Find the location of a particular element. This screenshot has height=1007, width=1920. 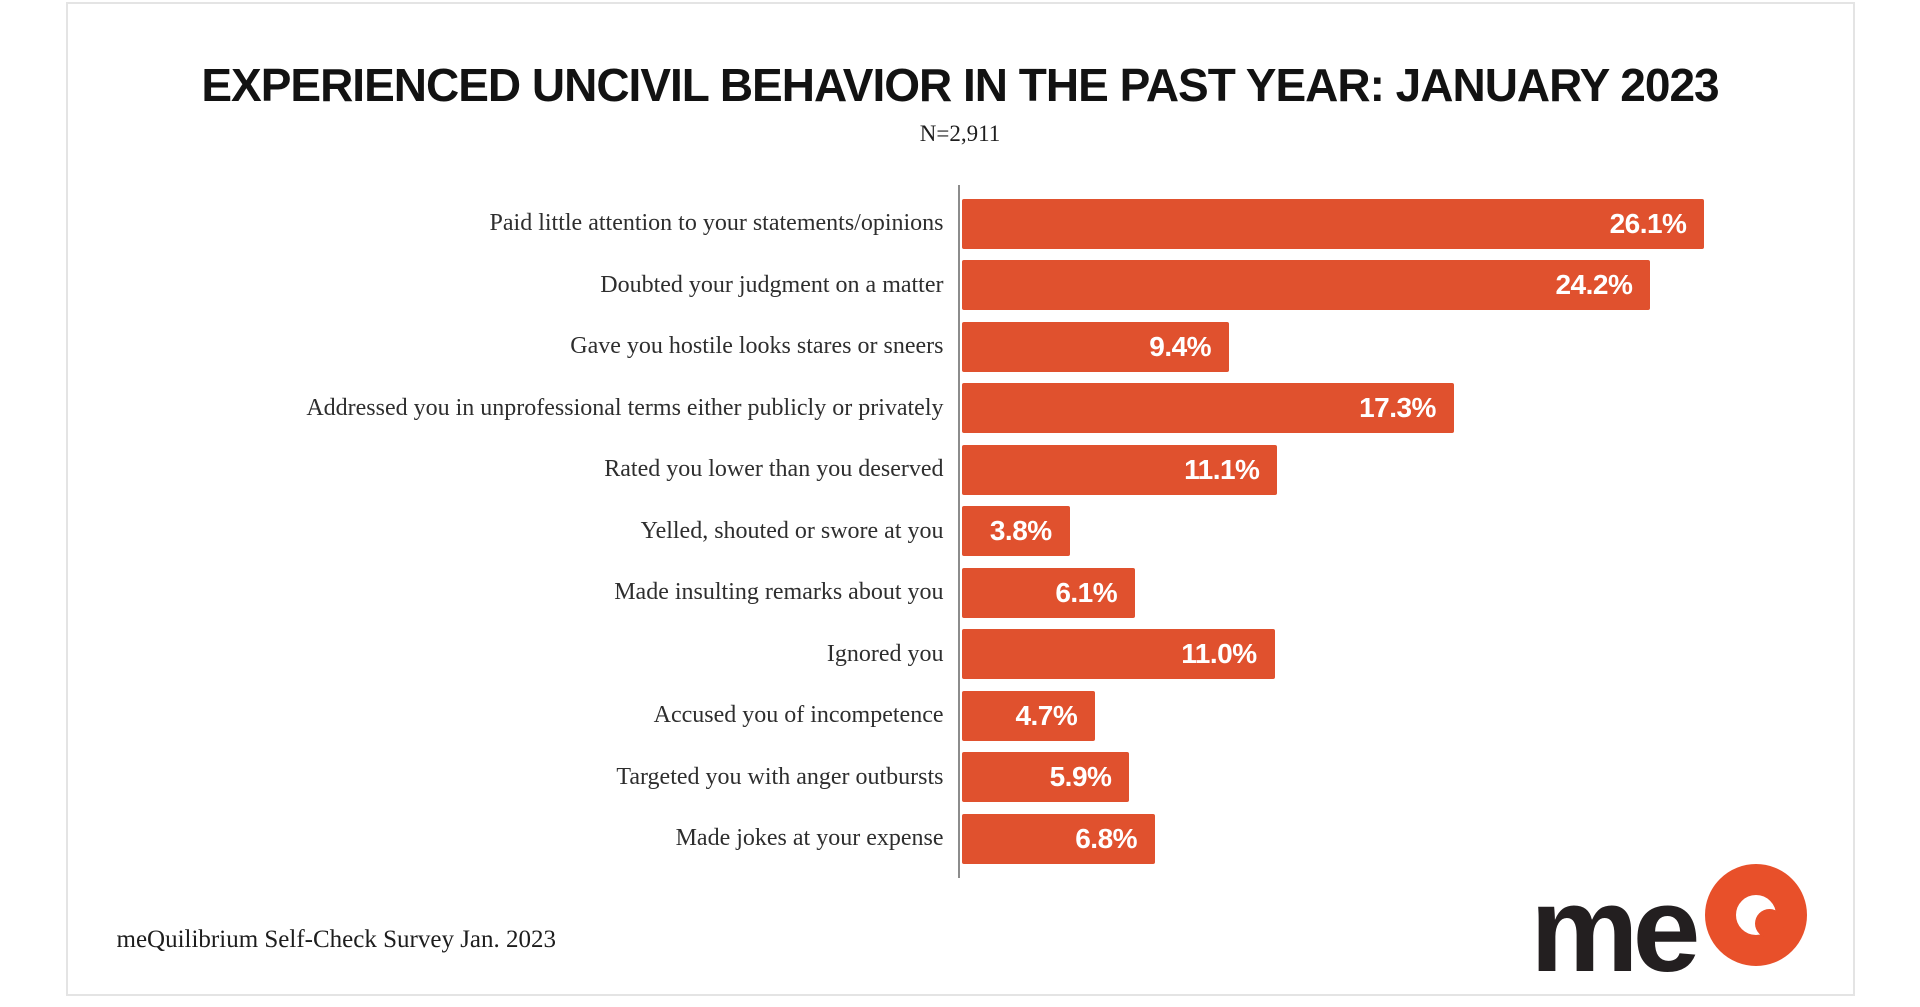

bar-track: 3.8% is located at coordinates (1407, 531).